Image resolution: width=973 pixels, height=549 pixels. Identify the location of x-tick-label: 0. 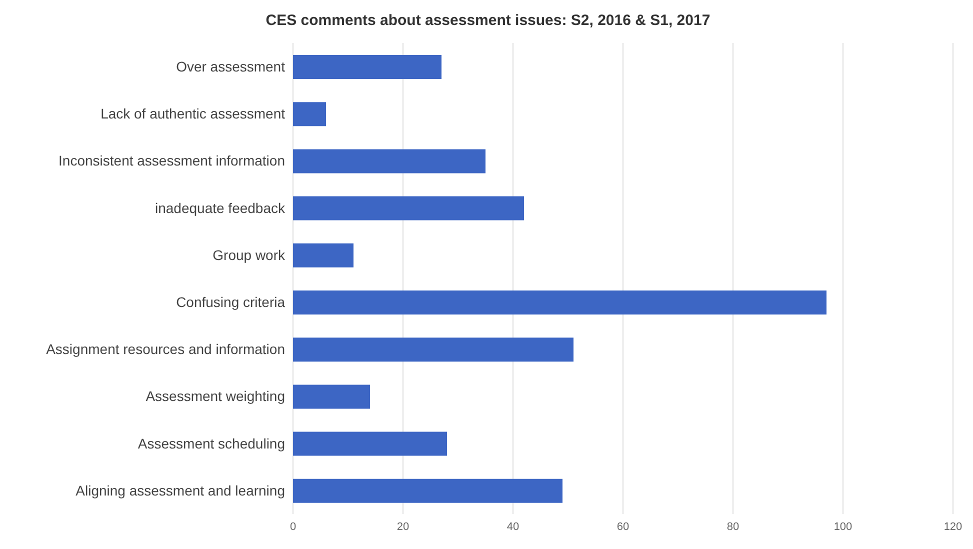
(293, 526).